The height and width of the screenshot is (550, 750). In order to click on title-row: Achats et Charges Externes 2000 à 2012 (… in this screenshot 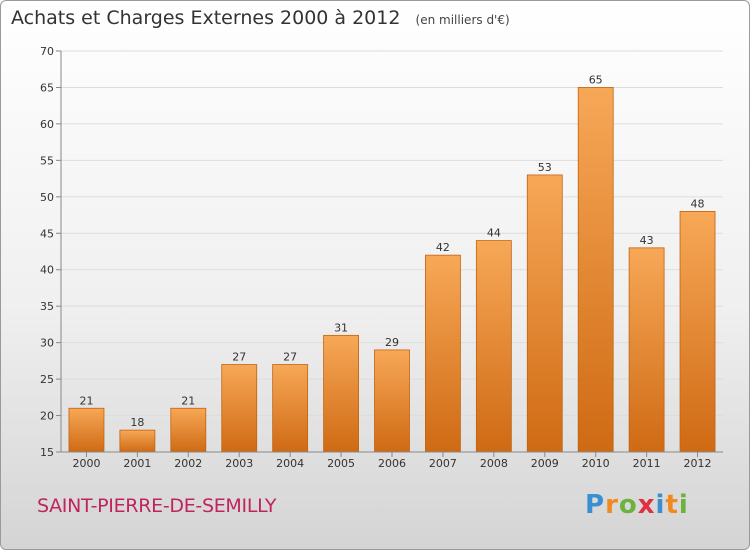, I will do `click(260, 18)`.